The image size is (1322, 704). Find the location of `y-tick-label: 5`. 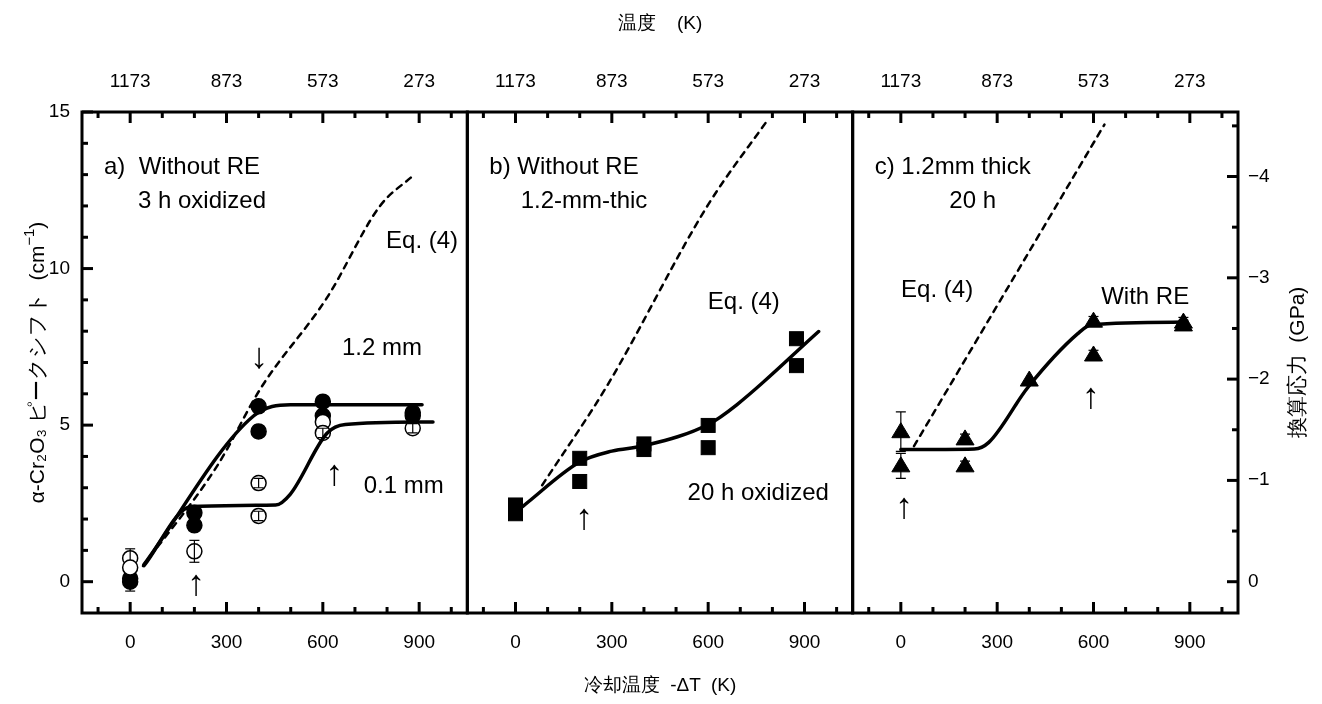

y-tick-label: 5 is located at coordinates (64, 424).